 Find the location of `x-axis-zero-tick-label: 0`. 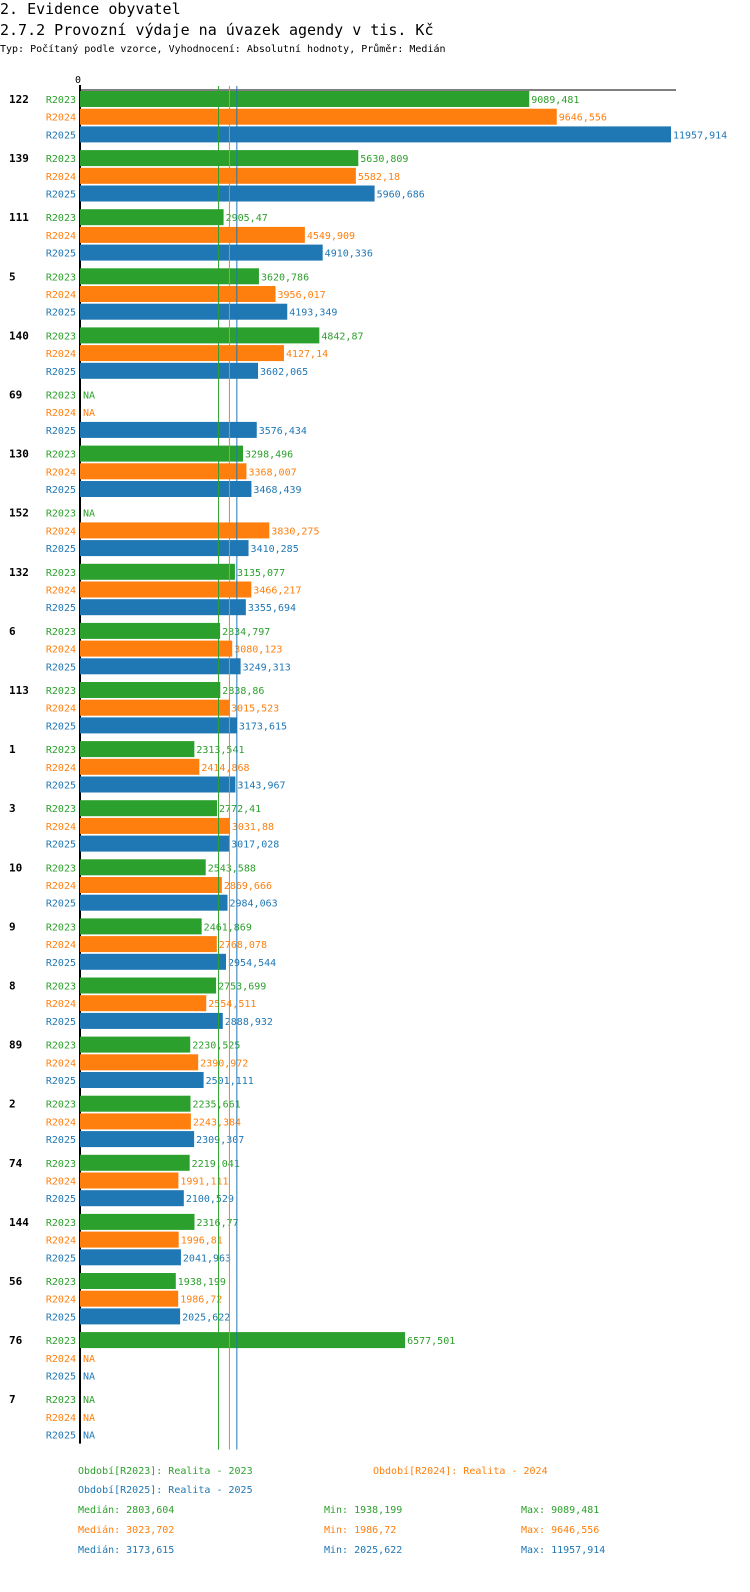

x-axis-zero-tick-label: 0 is located at coordinates (78, 80).